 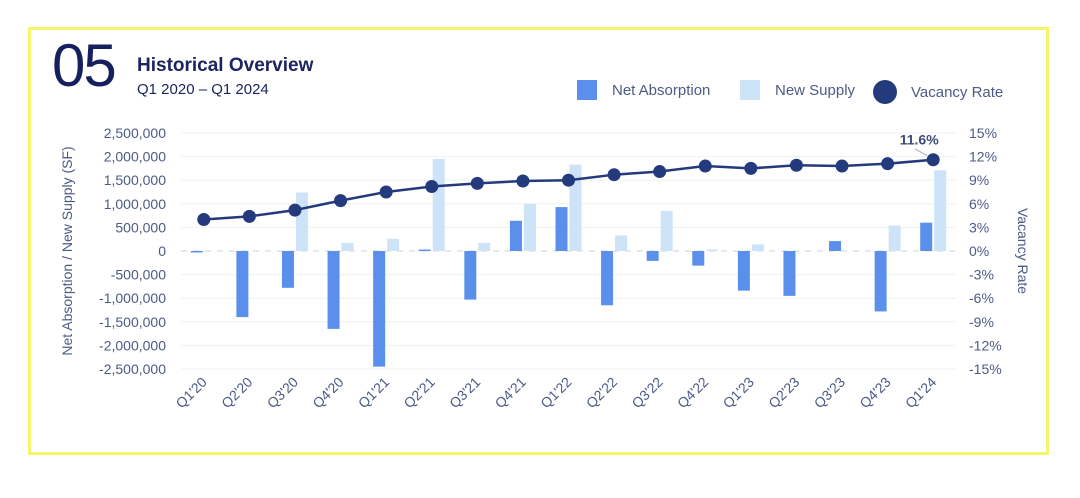 What do you see at coordinates (67, 250) in the screenshot?
I see `y-axis-title: Net Absorption / New Supply (SF)` at bounding box center [67, 250].